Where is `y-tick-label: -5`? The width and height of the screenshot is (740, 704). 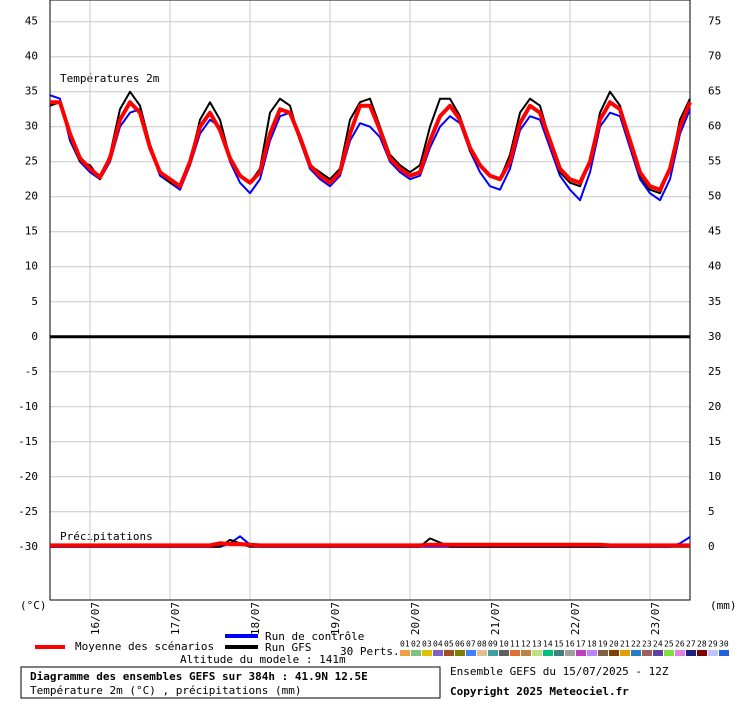 y-tick-label: -5 is located at coordinates (31, 371).